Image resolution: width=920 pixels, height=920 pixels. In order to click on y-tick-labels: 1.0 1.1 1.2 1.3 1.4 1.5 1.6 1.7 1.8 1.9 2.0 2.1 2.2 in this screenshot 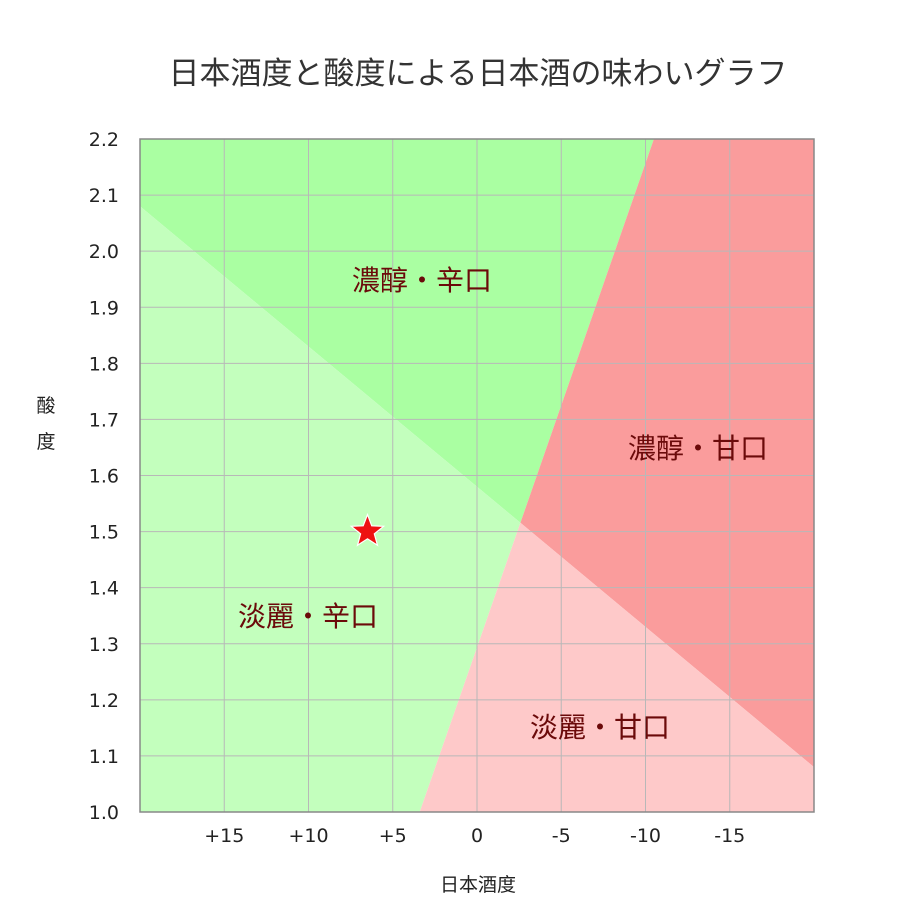, I will do `click(104, 476)`.